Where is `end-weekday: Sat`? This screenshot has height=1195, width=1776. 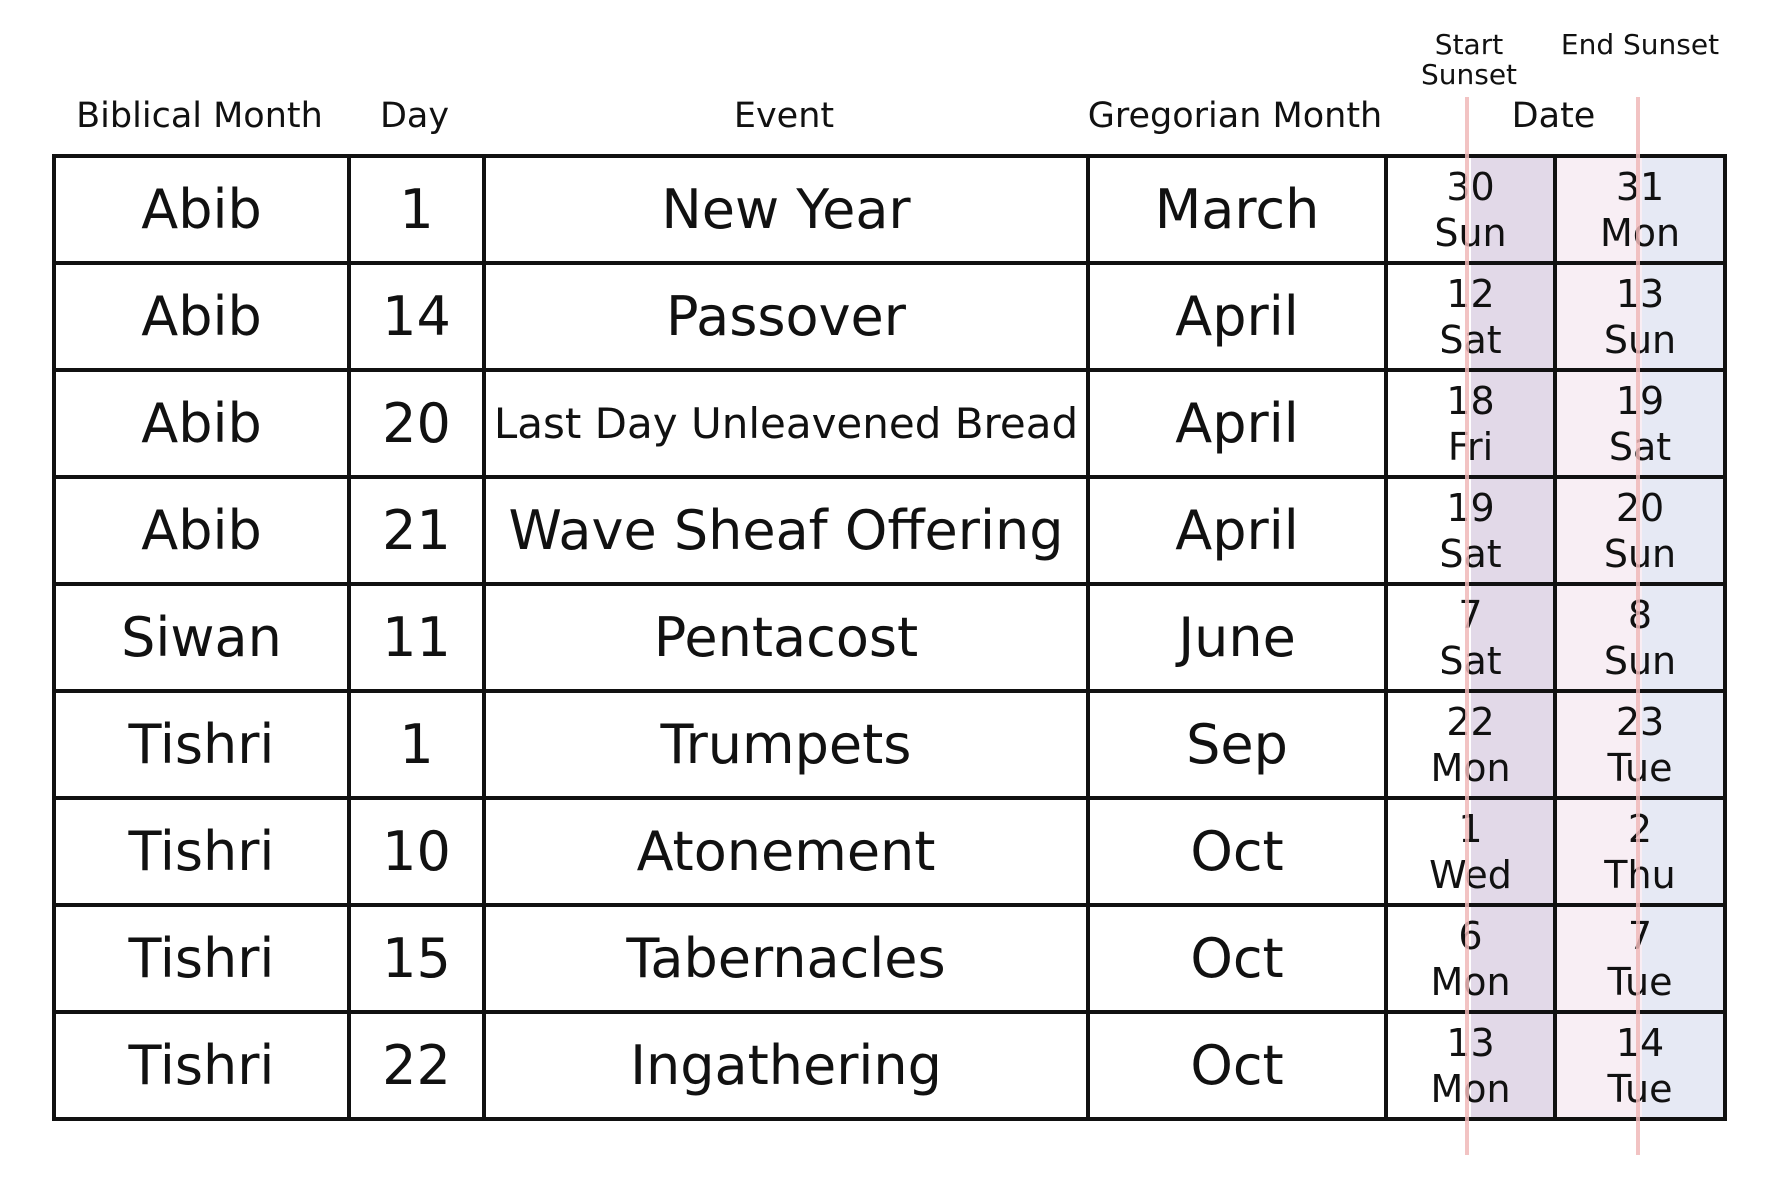 end-weekday: Sat is located at coordinates (1640, 446).